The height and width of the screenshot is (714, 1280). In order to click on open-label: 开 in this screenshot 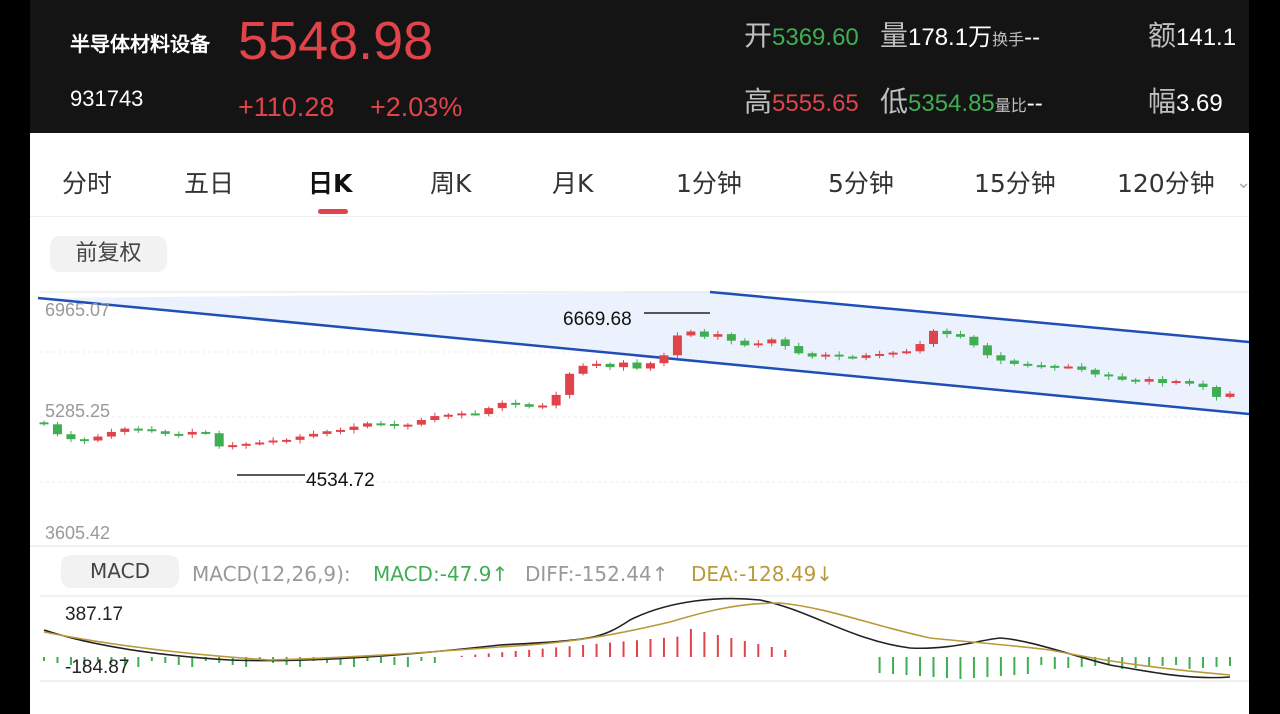, I will do `click(758, 35)`.